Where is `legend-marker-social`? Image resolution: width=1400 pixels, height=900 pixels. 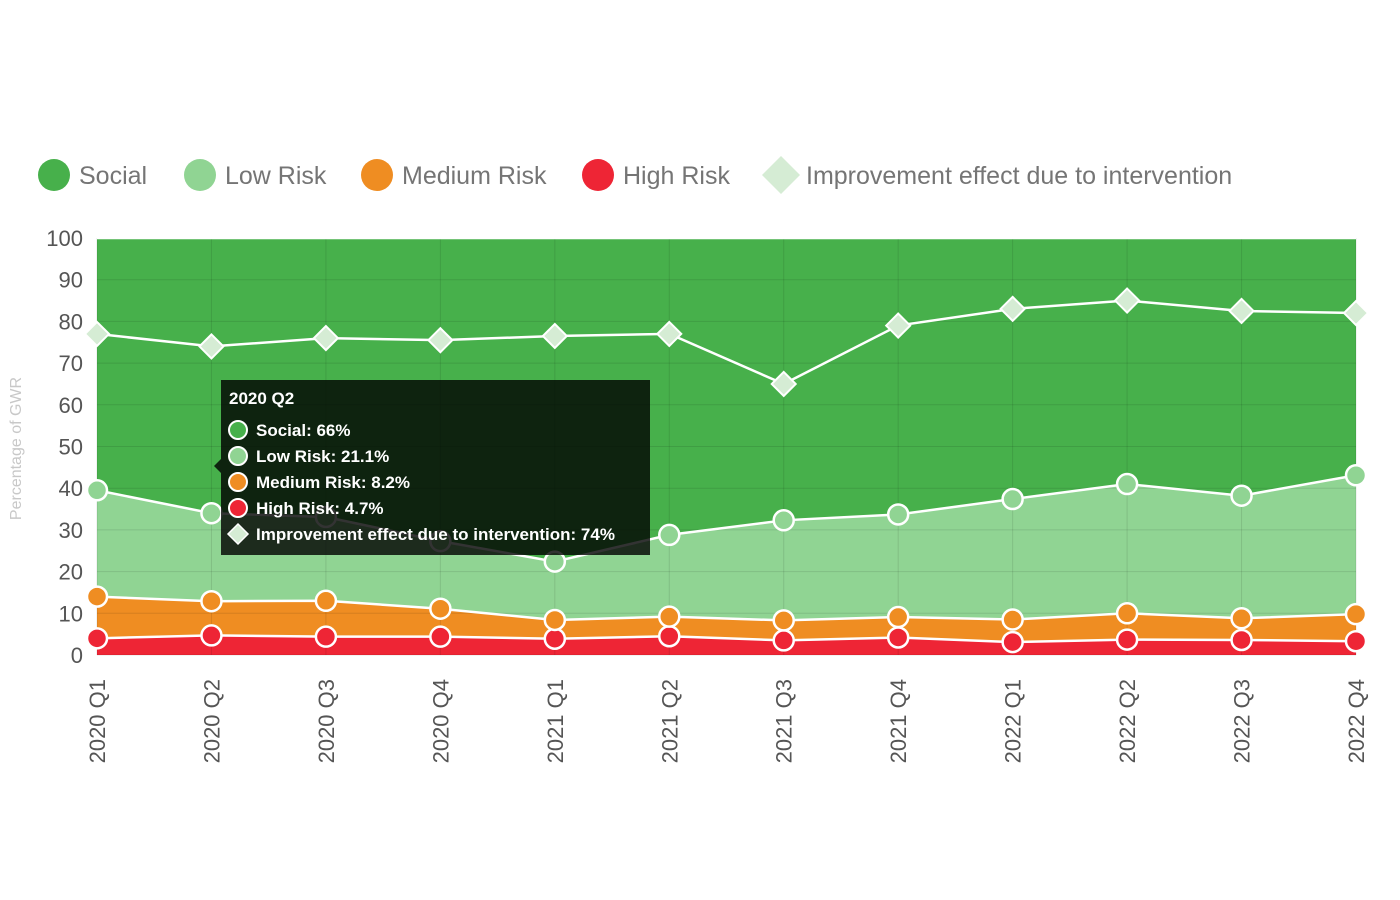 legend-marker-social is located at coordinates (54, 175).